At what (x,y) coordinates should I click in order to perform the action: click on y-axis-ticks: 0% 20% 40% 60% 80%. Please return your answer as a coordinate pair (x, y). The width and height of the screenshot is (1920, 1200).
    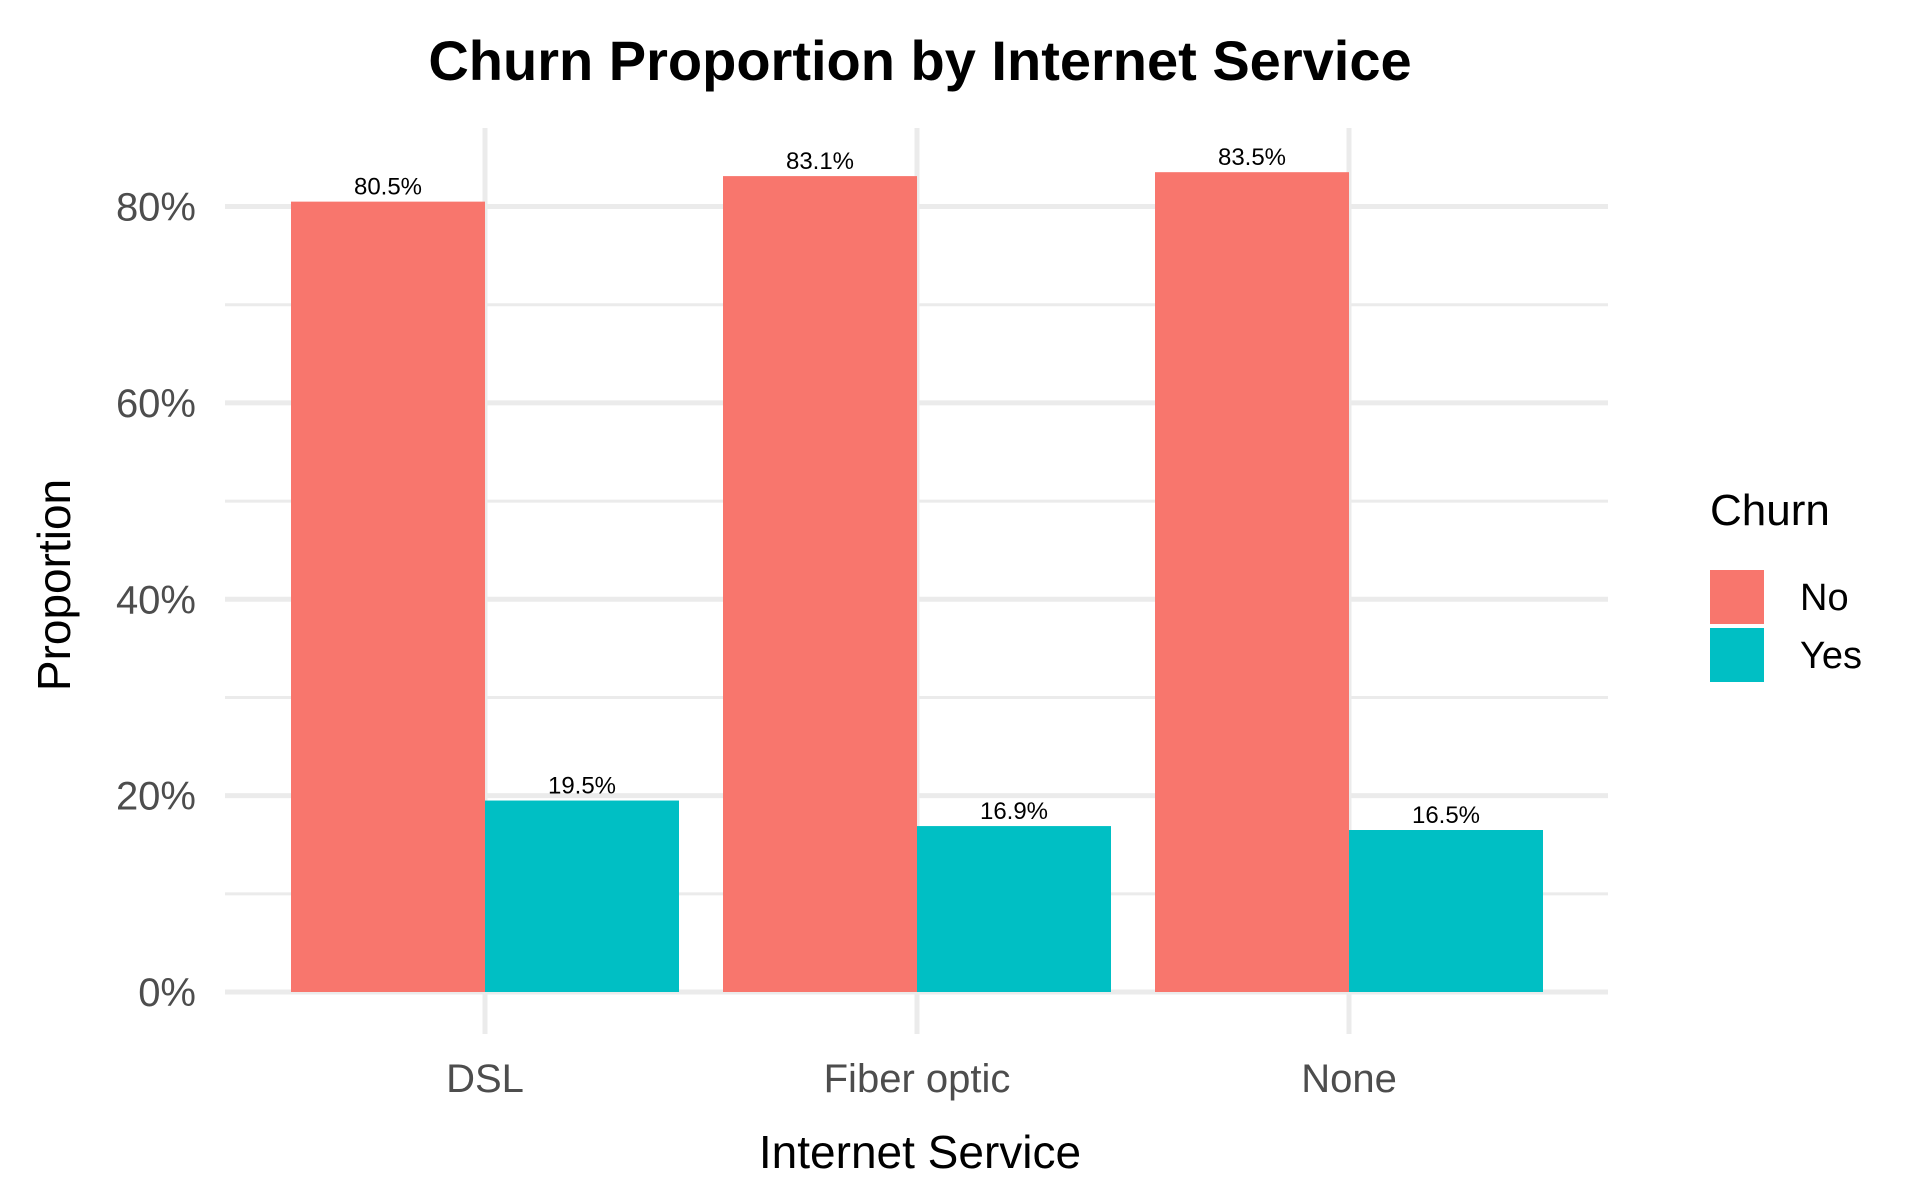
    Looking at the image, I should click on (156, 600).